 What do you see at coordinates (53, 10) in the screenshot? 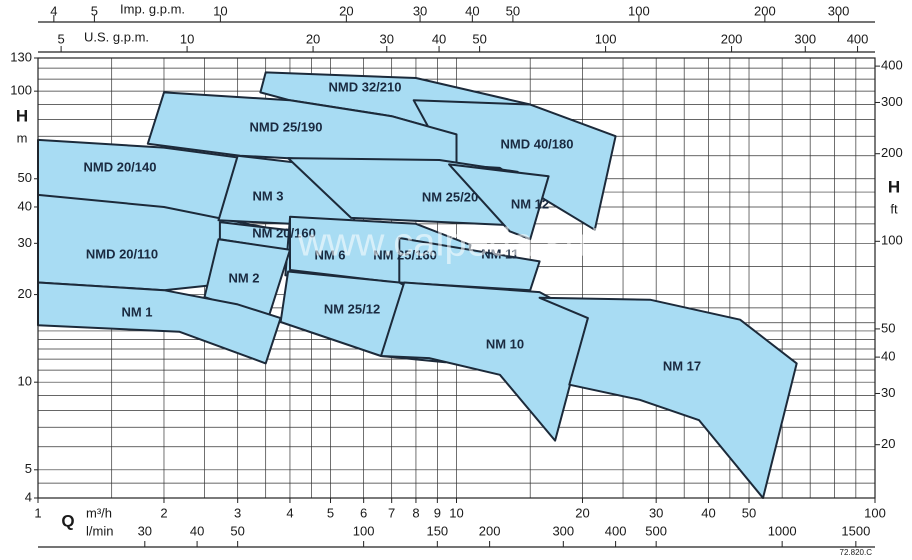
I see `tick-label: 4` at bounding box center [53, 10].